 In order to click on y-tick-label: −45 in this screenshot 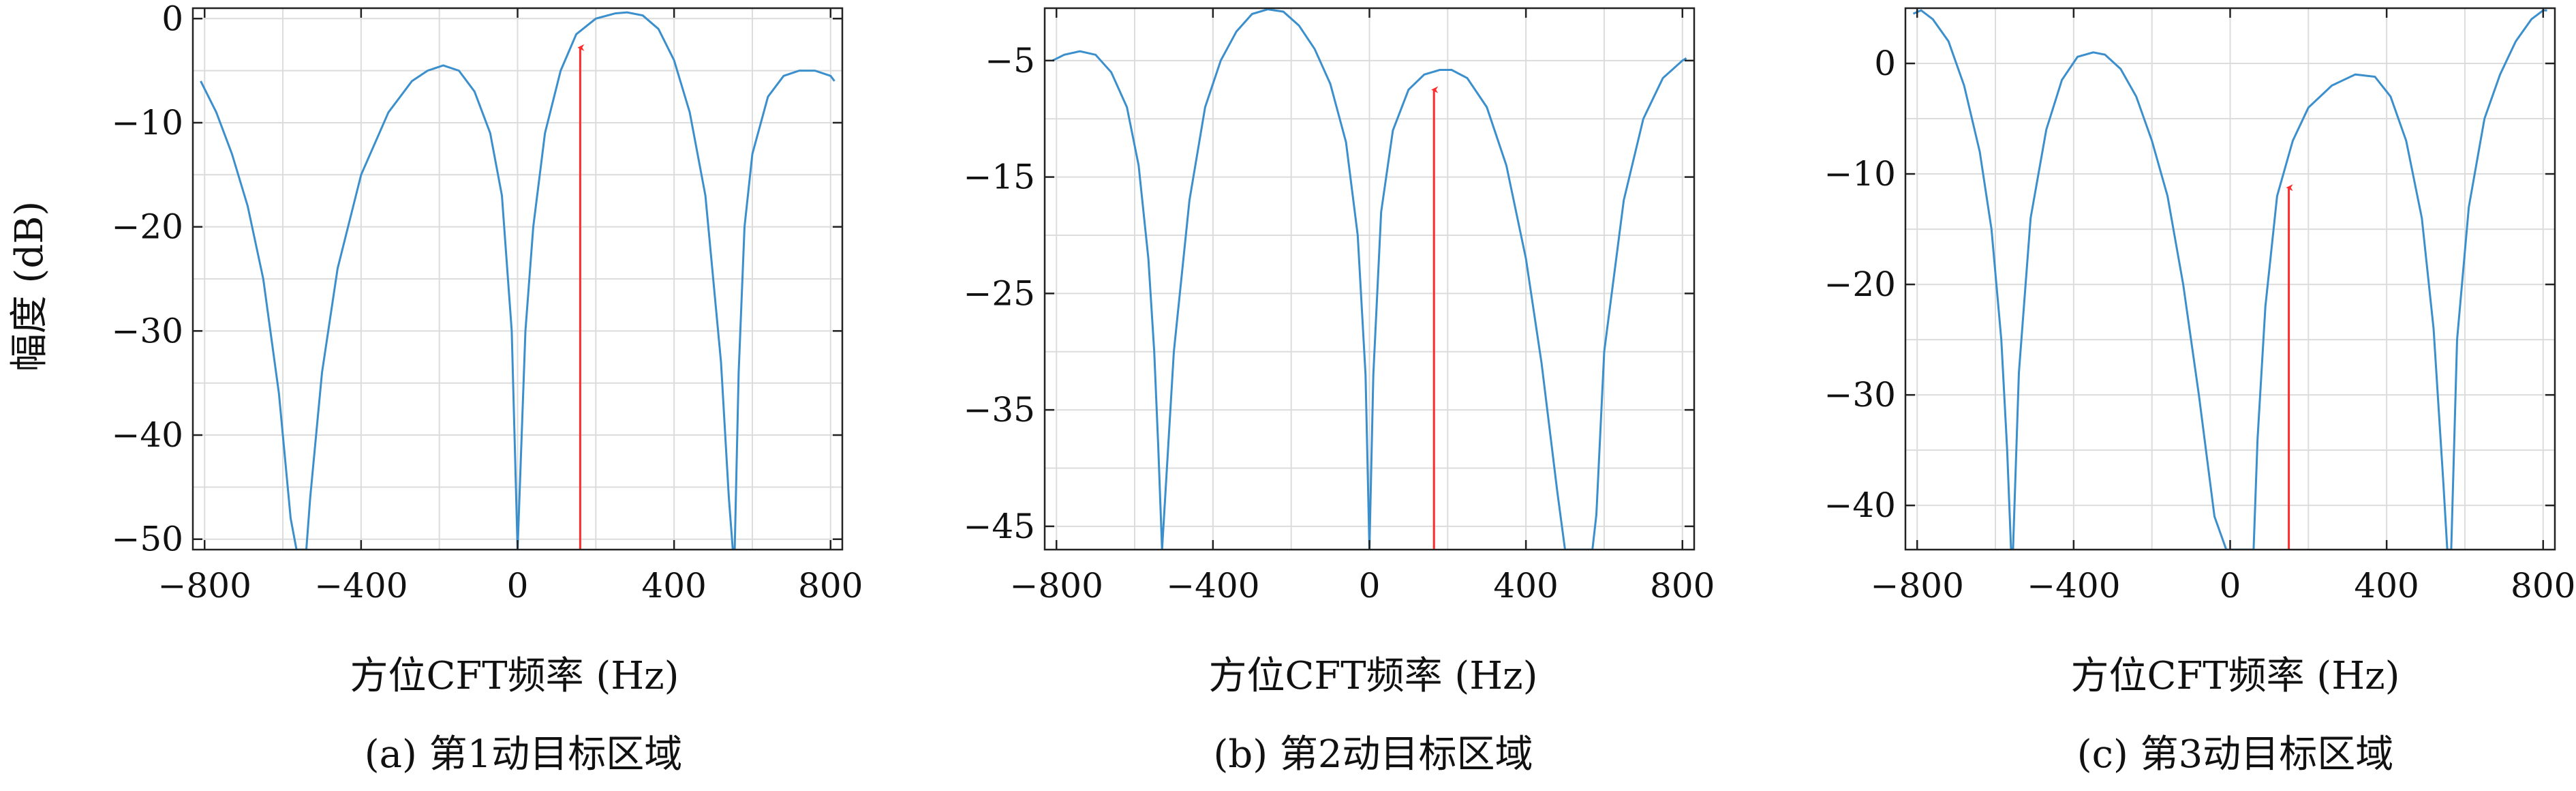, I will do `click(999, 526)`.